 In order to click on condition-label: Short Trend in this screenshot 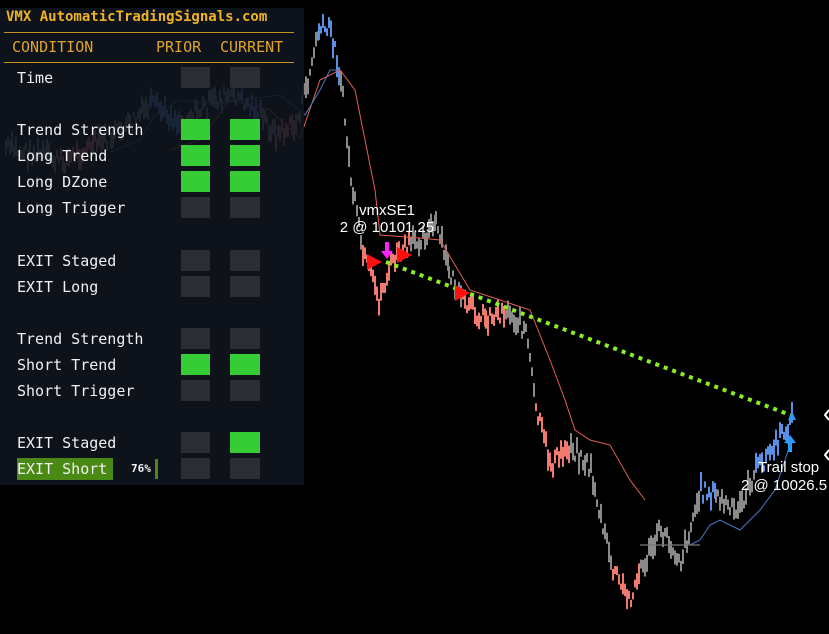, I will do `click(67, 365)`.